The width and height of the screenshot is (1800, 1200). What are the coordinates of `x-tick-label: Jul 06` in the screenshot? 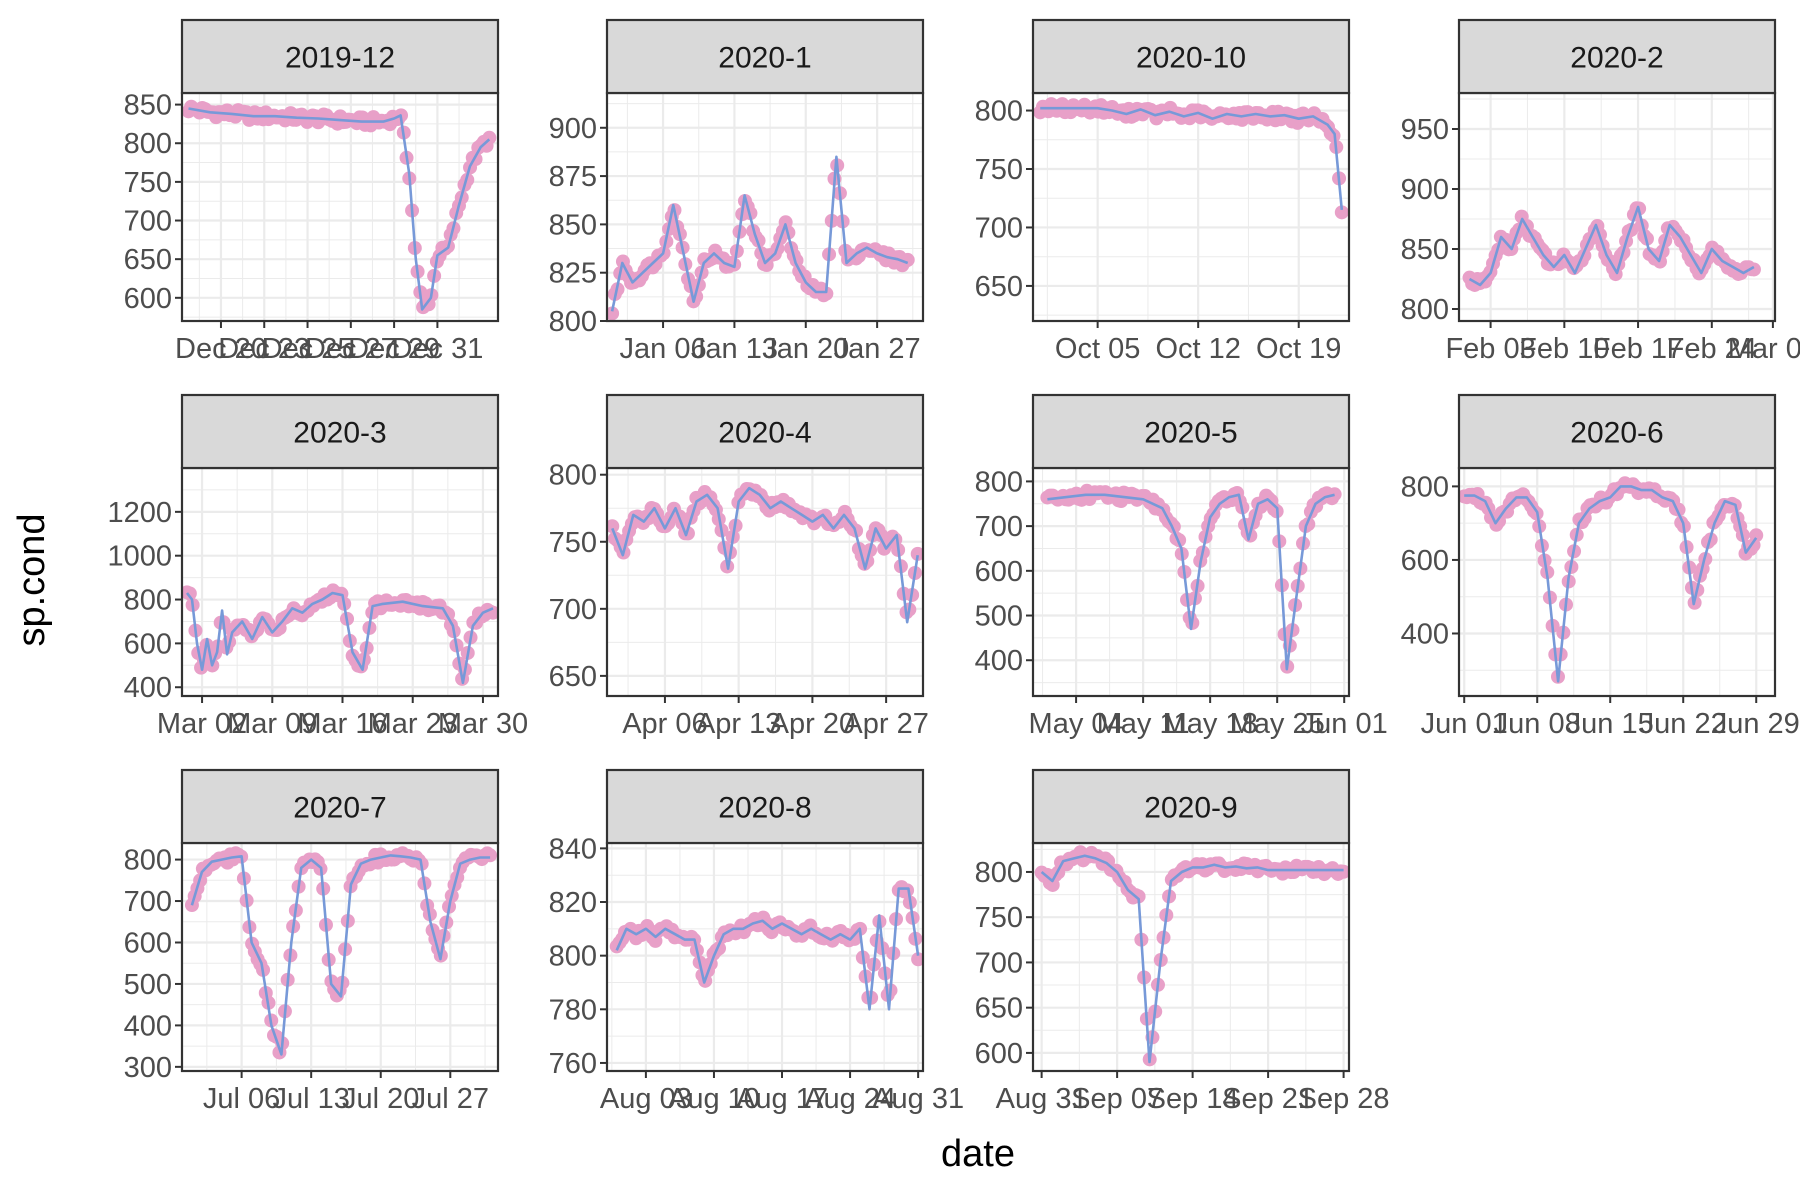 It's located at (241, 1099).